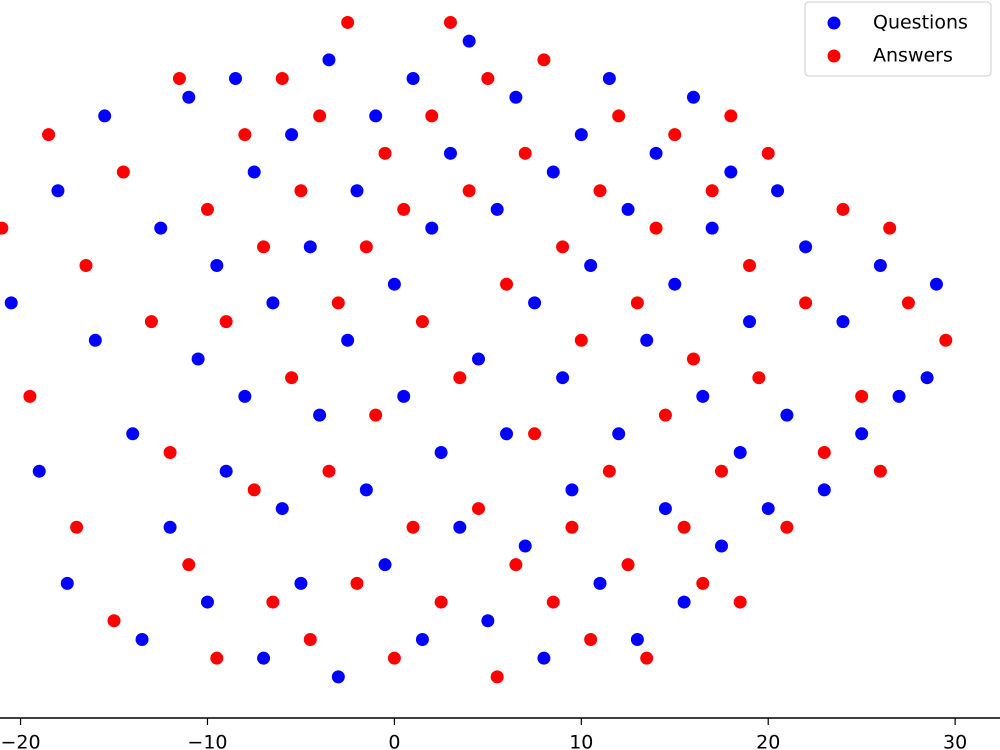 This screenshot has width=1000, height=750. I want to click on legend-label: Answers, so click(913, 56).